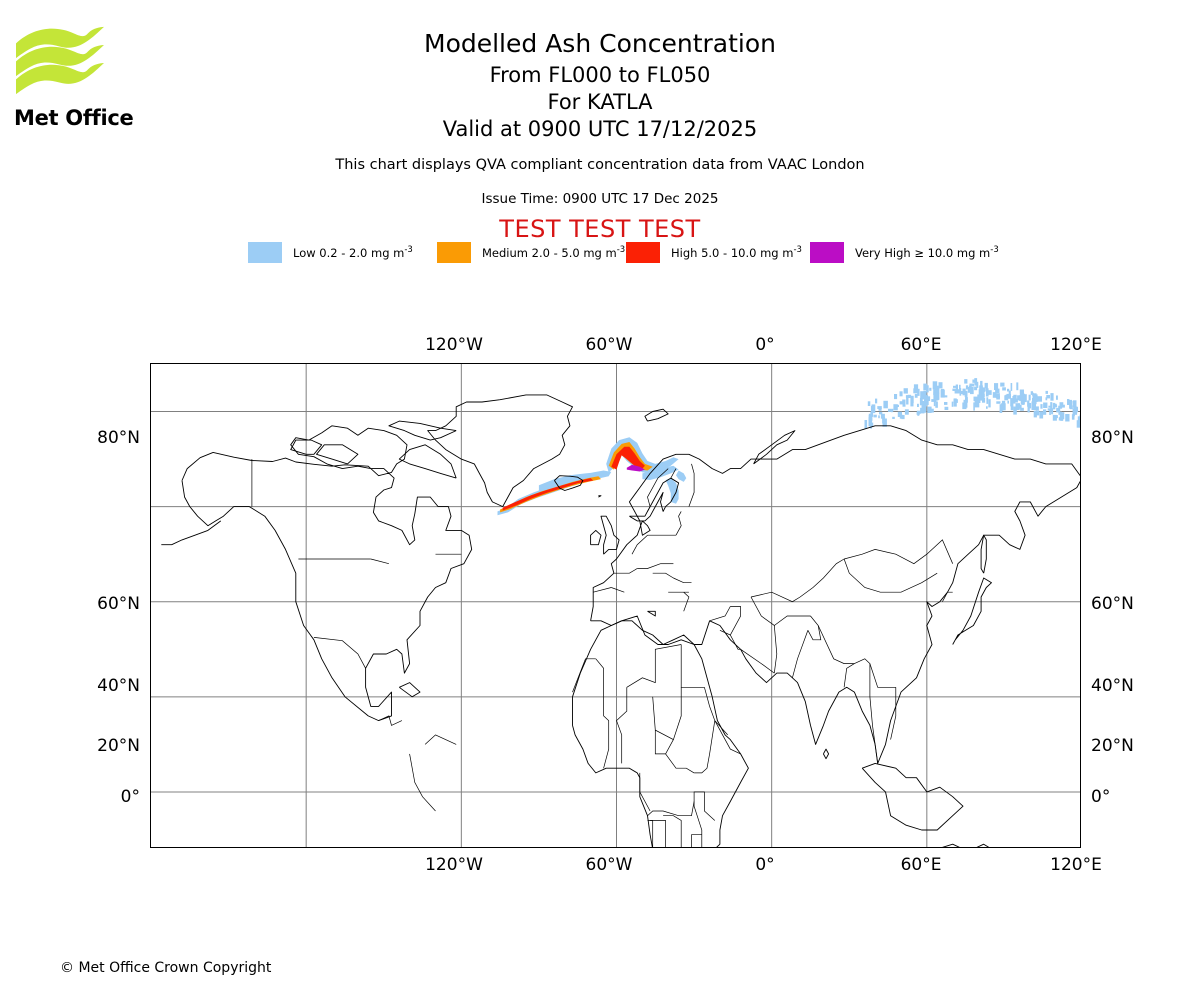 The height and width of the screenshot is (1000, 1200). What do you see at coordinates (927, 252) in the screenshot?
I see `legend-label-very-high: Very High ≥ 10.0 mg m-3` at bounding box center [927, 252].